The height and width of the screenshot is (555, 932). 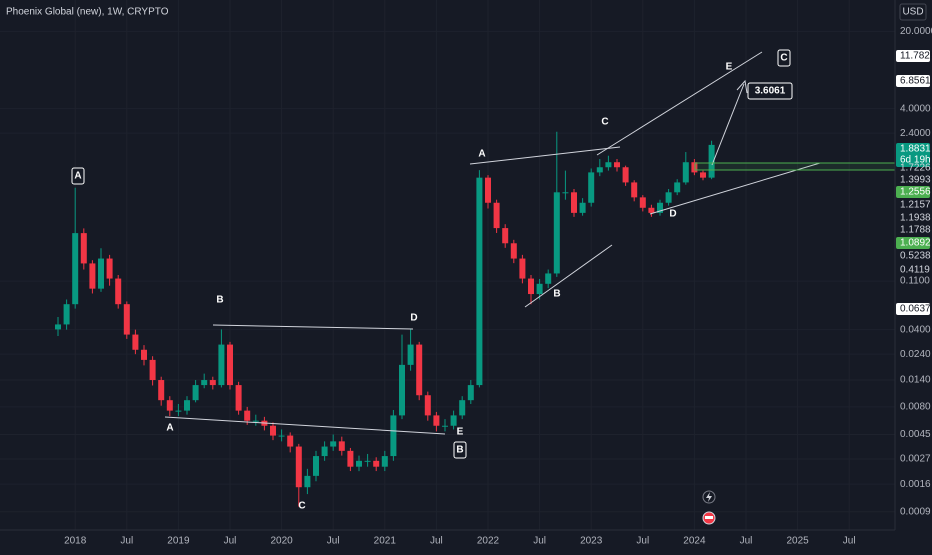 What do you see at coordinates (460, 432) in the screenshot?
I see `wave-label: E` at bounding box center [460, 432].